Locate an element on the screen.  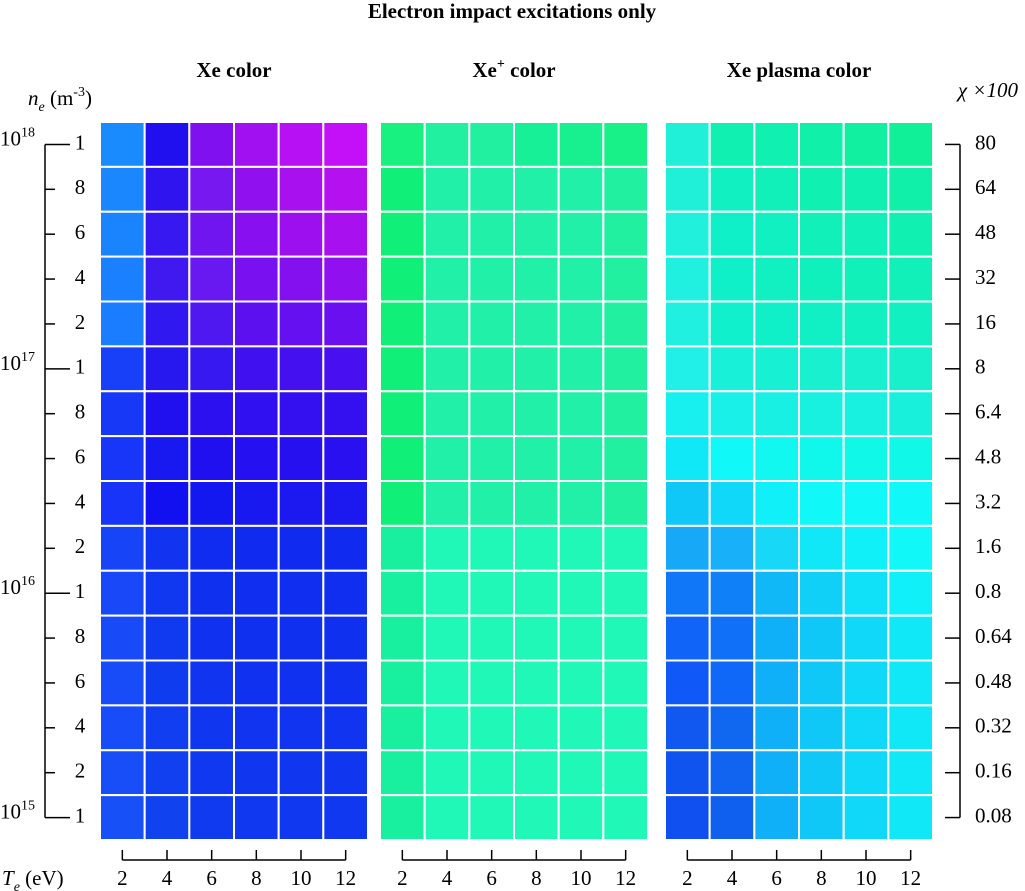
chi-tick-label: 16 is located at coordinates (985, 322).